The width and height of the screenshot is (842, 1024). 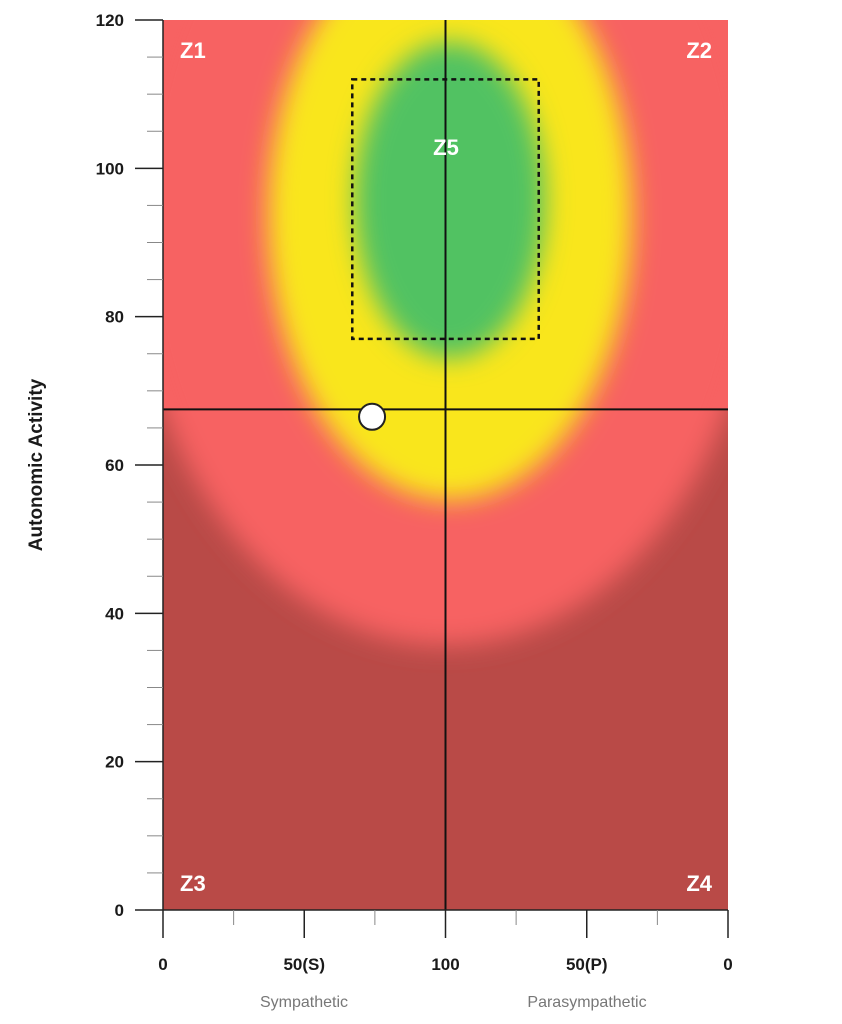 I want to click on x-tick-label: 50(S), so click(x=304, y=964).